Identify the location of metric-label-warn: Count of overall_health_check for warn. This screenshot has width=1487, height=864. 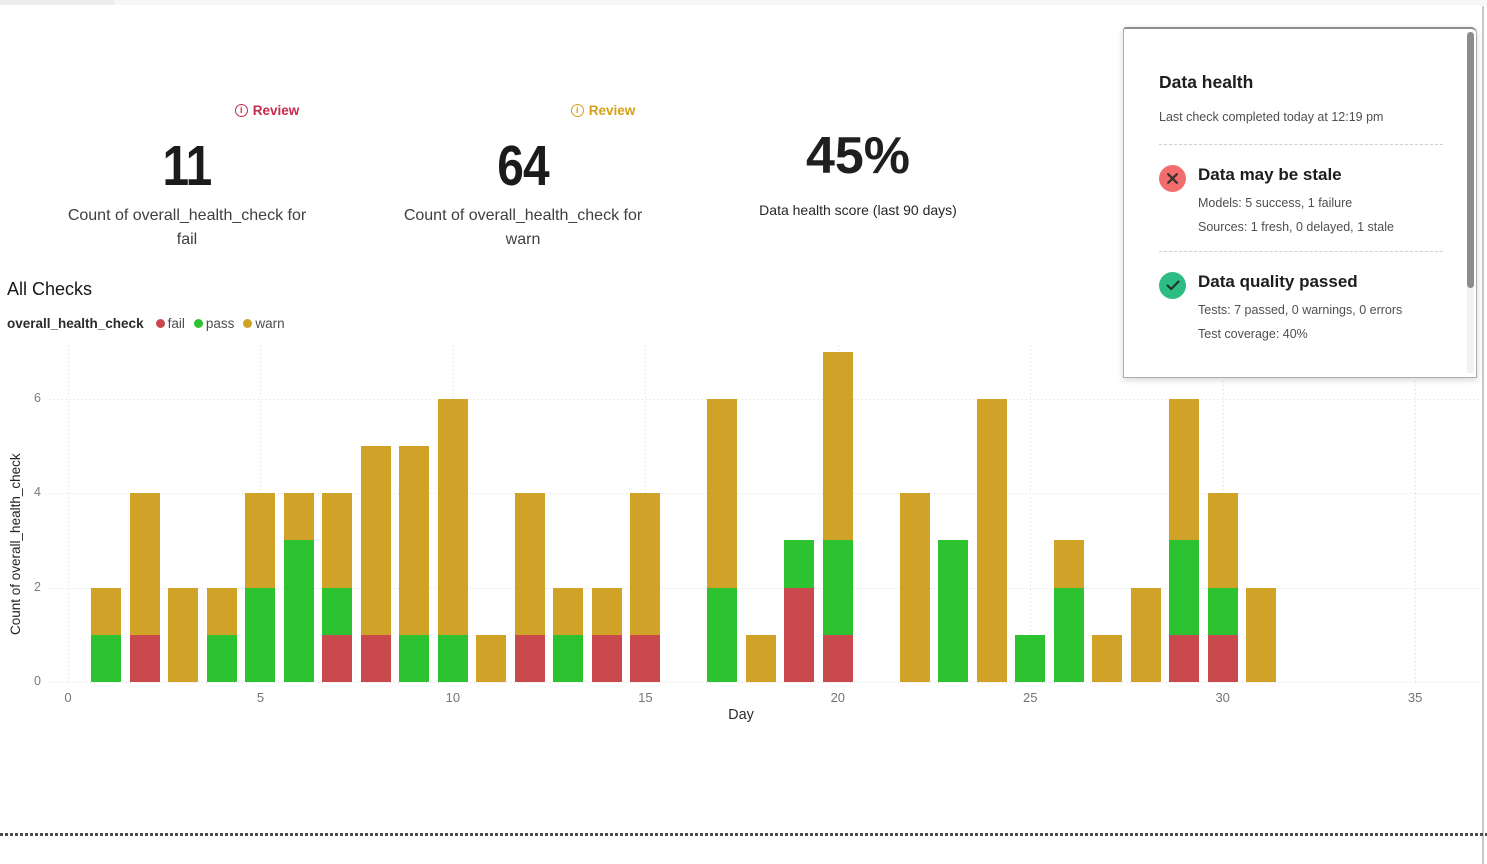
(523, 227).